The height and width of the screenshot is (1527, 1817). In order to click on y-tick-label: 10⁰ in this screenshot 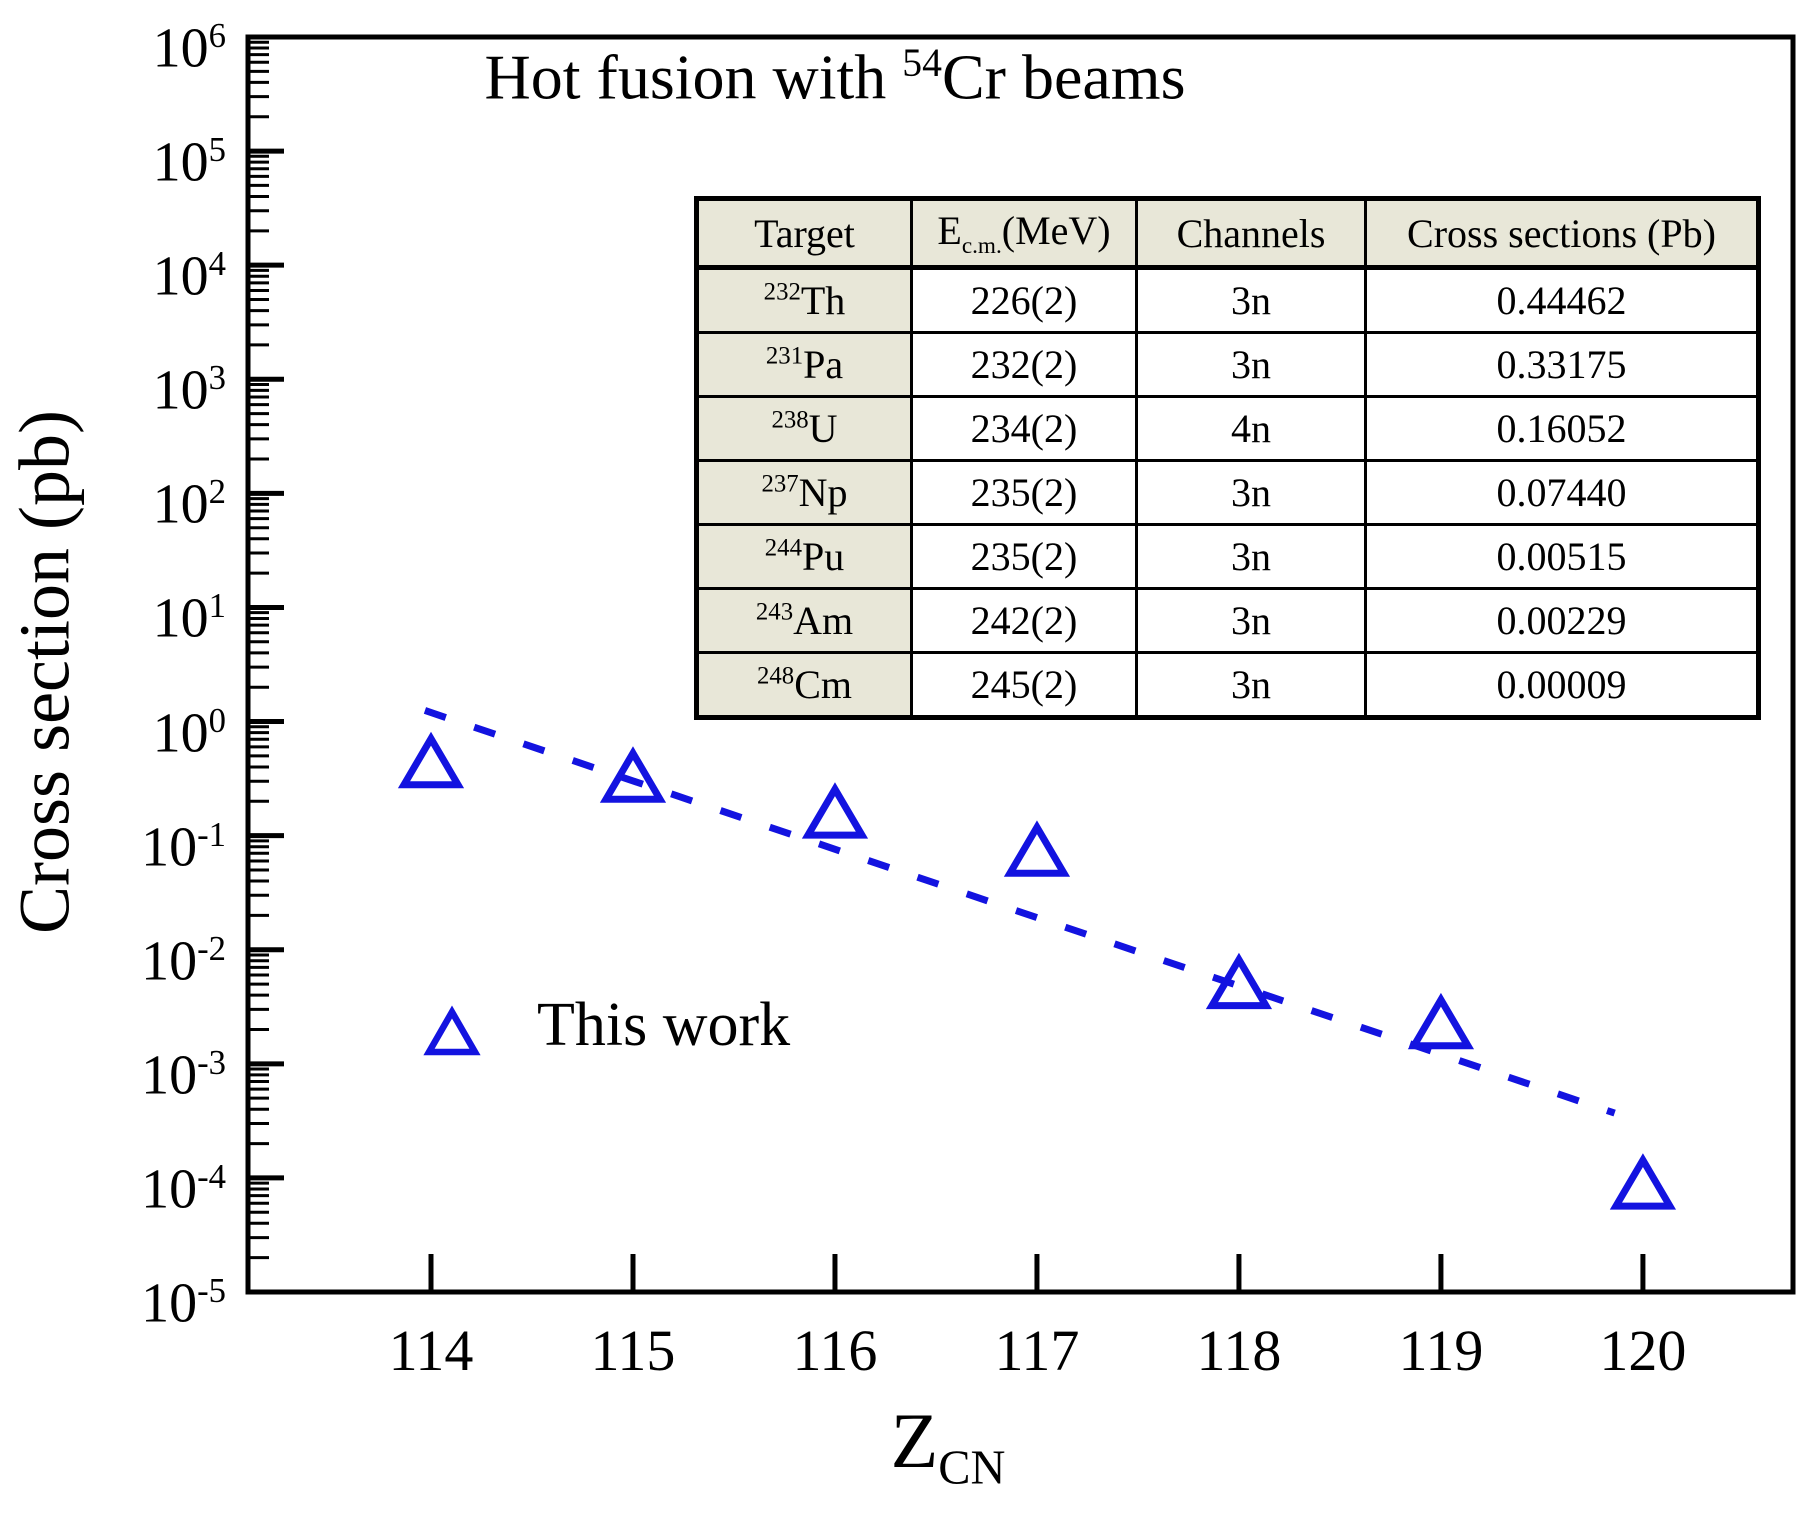, I will do `click(189, 732)`.